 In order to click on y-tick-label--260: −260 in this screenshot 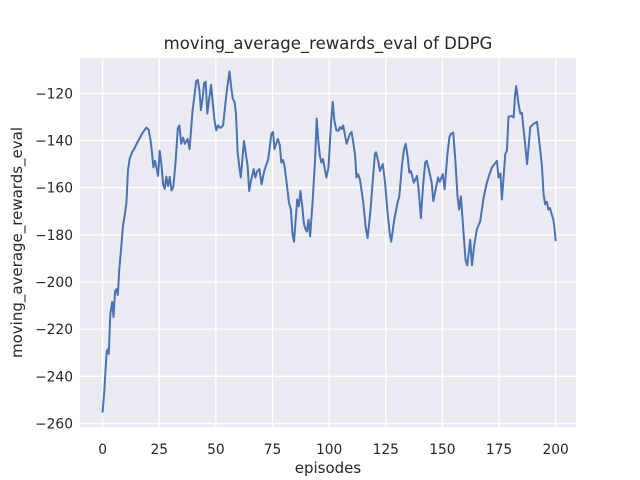, I will do `click(54, 424)`.